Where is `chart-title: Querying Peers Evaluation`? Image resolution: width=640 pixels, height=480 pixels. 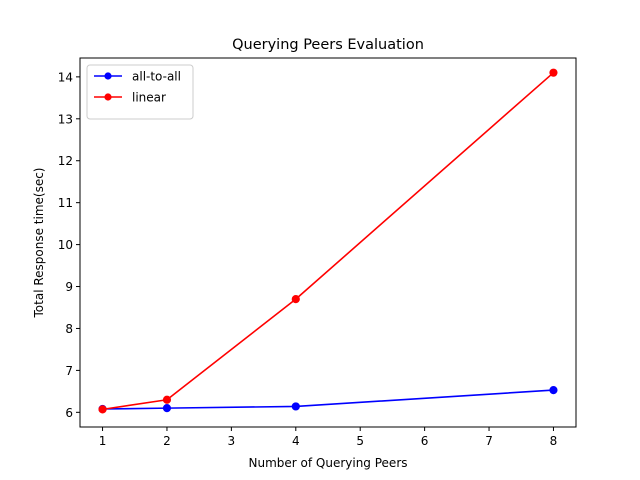
chart-title: Querying Peers Evaluation is located at coordinates (328, 45).